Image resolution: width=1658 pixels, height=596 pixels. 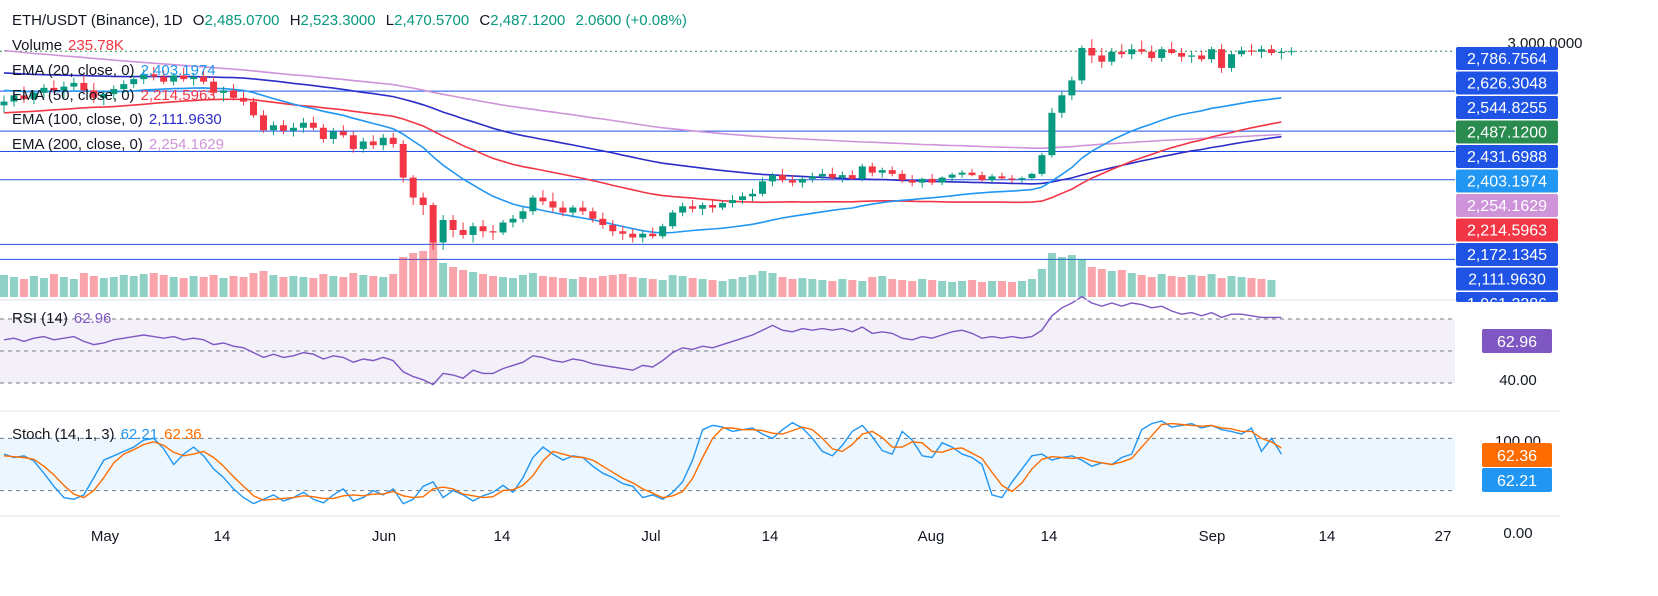 I want to click on price-tag-9: 2,111.9630, so click(x=1507, y=279).